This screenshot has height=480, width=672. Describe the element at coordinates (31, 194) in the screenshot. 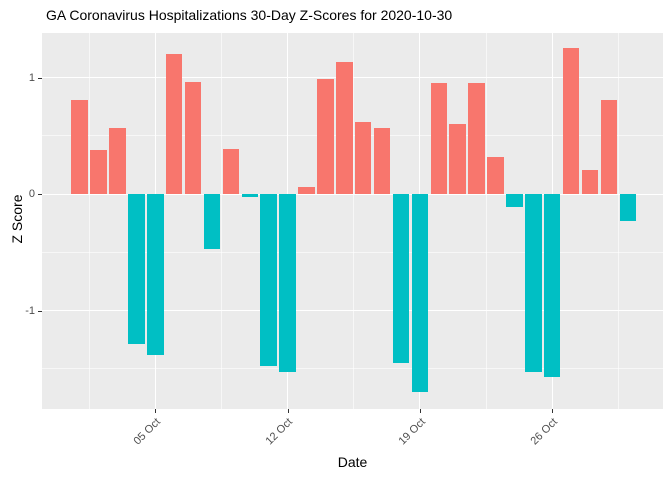

I see `y-axis-tick-label: 0` at that location.